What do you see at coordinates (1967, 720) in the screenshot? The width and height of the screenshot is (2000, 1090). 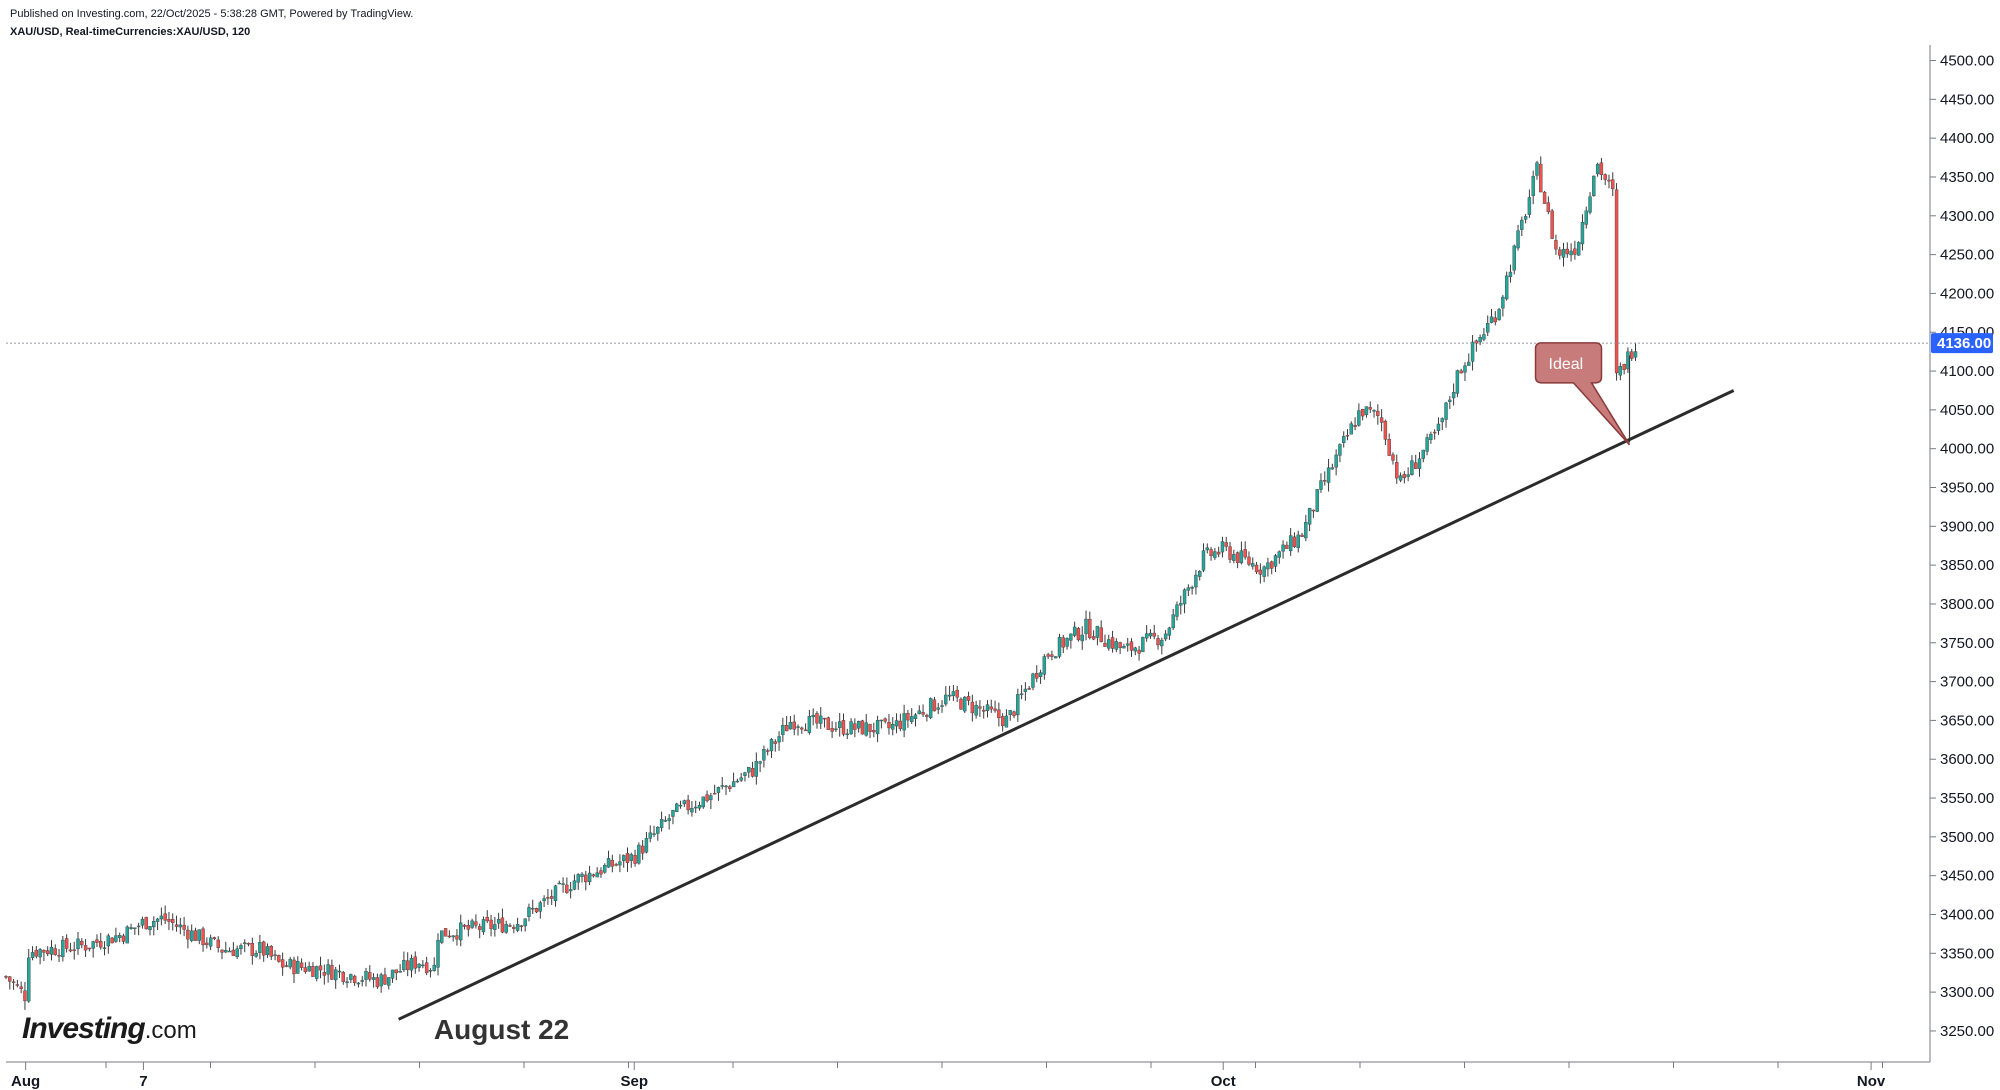 I see `y-tick-label: 3650.00` at bounding box center [1967, 720].